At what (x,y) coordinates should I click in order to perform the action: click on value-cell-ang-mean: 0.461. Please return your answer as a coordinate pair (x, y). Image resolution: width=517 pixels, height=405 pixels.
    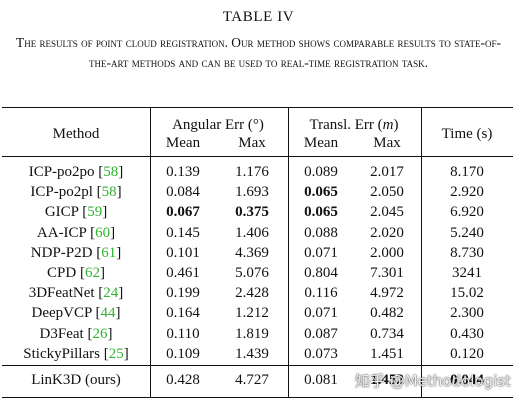
    Looking at the image, I should click on (183, 273).